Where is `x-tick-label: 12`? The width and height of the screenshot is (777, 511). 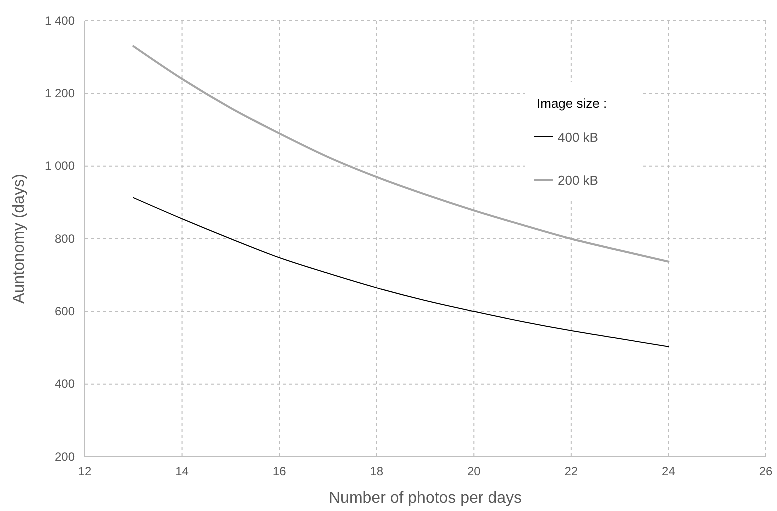 x-tick-label: 12 is located at coordinates (85, 471).